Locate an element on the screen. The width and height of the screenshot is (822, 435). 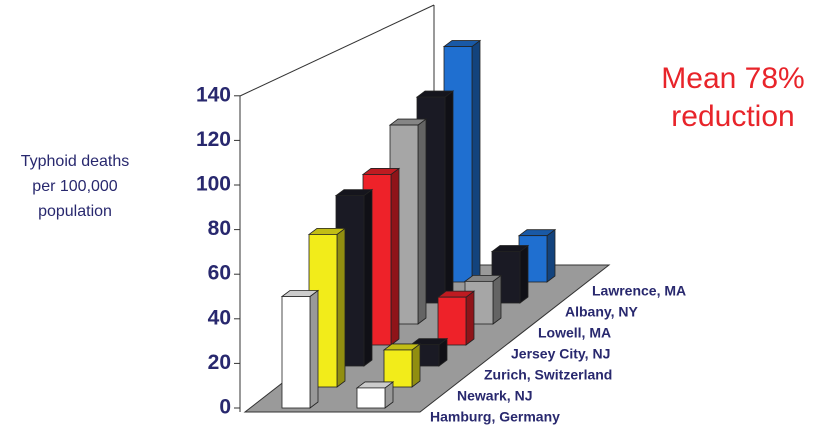
row-label: Newark, NJ is located at coordinates (494, 396).